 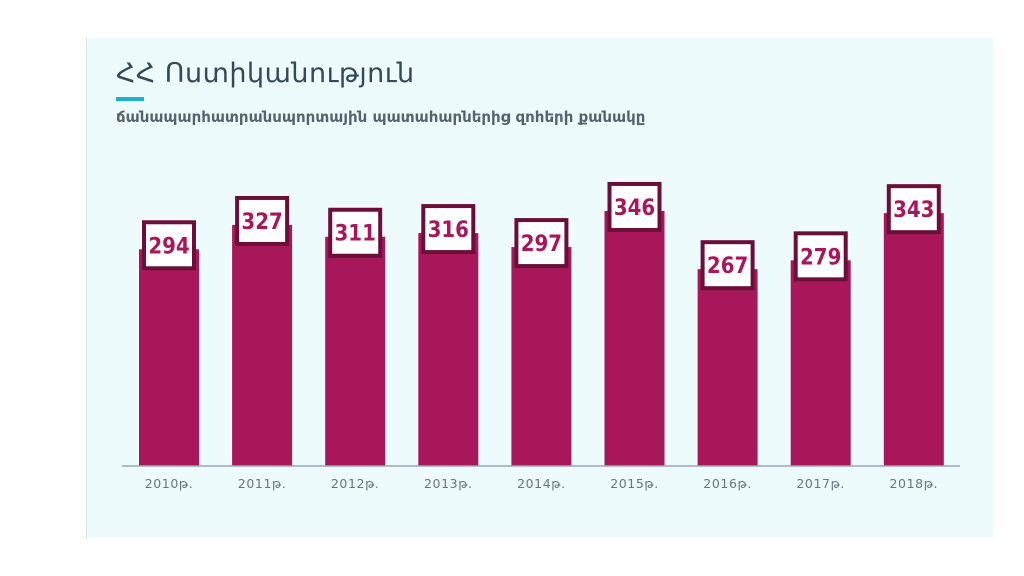 What do you see at coordinates (820, 483) in the screenshot?
I see `x-tick-label: 2017թ.` at bounding box center [820, 483].